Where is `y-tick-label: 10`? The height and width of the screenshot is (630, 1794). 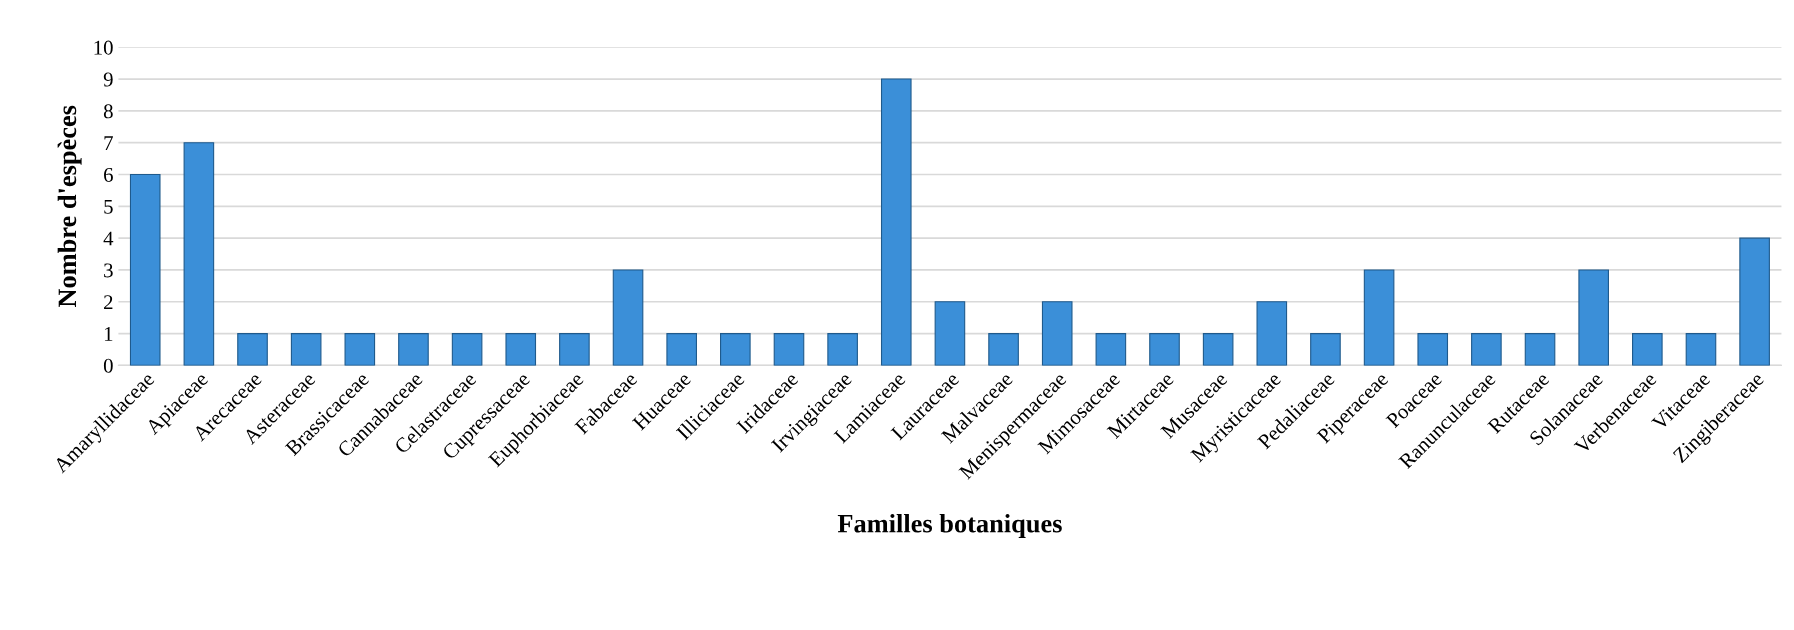
y-tick-label: 10 is located at coordinates (103, 47).